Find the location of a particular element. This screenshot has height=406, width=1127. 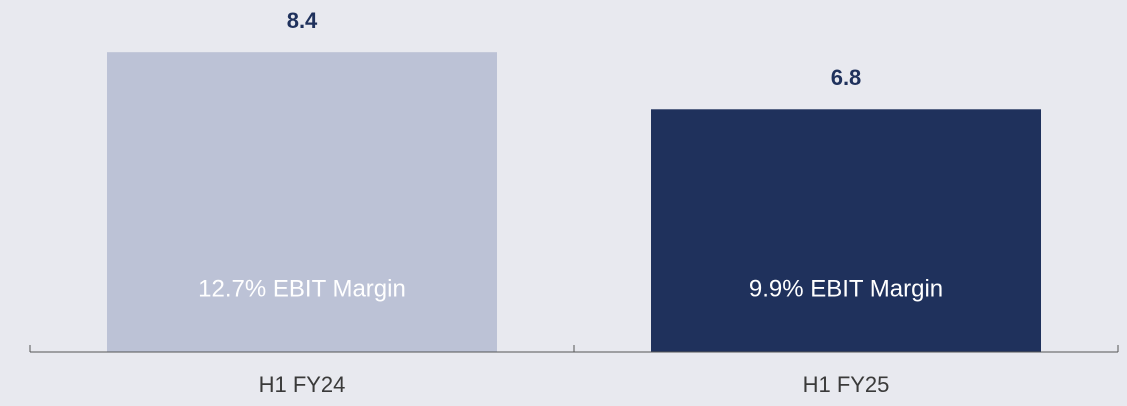

bar-annotation: 9.9% EBIT Margin is located at coordinates (846, 288).